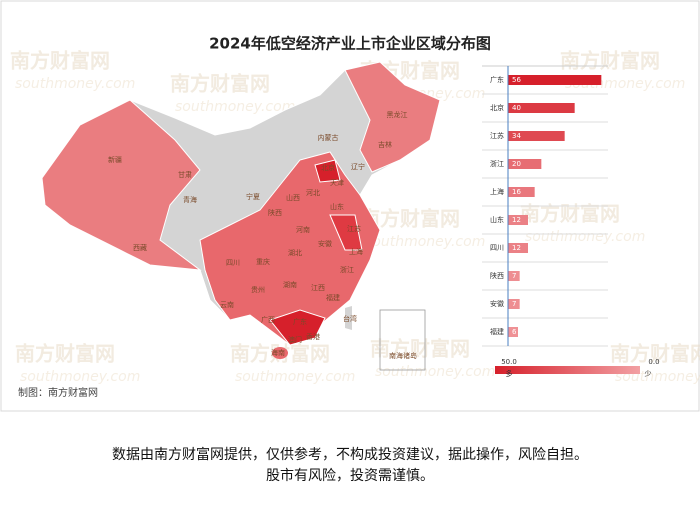  Describe the element at coordinates (516, 108) in the screenshot. I see `value-label: 40` at that location.